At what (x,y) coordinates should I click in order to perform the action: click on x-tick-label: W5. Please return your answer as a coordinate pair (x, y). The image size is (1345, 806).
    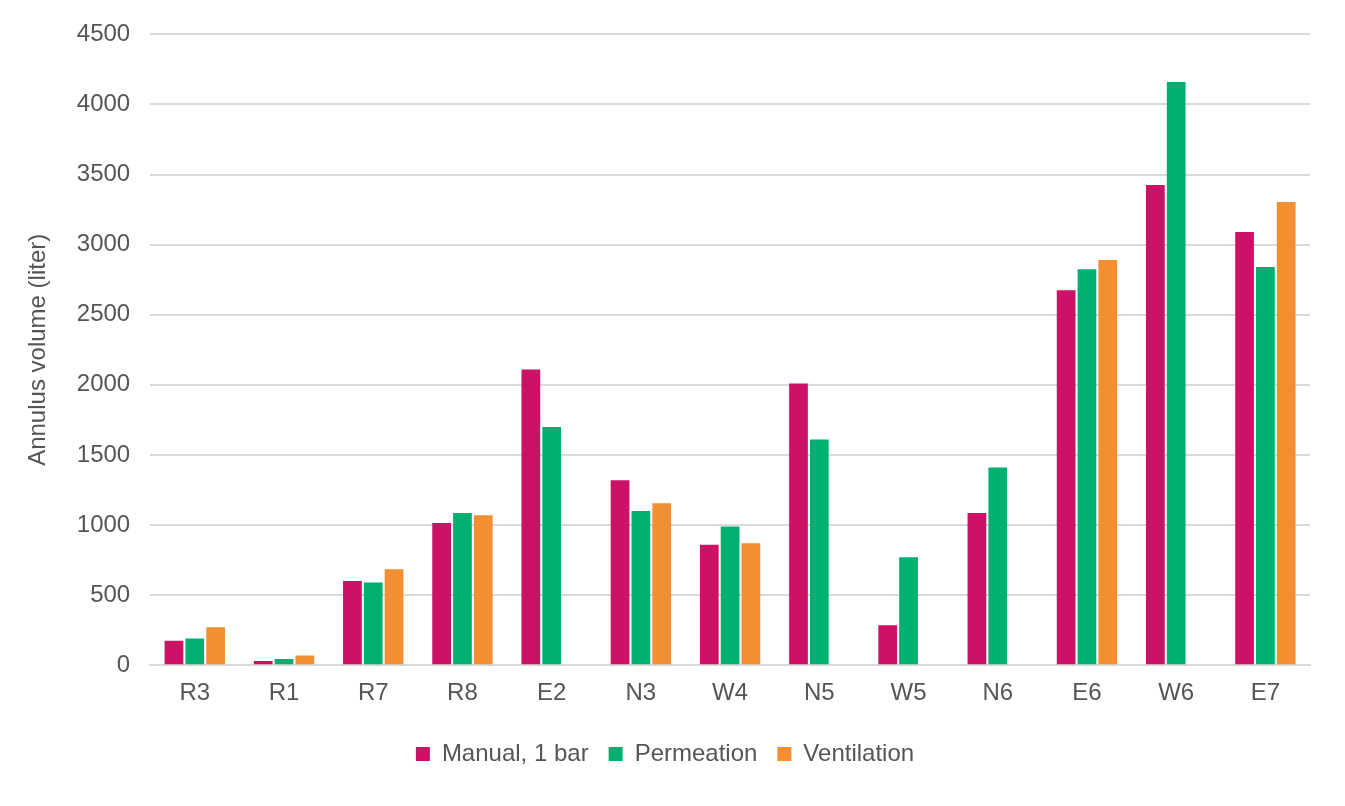
    Looking at the image, I should click on (908, 692).